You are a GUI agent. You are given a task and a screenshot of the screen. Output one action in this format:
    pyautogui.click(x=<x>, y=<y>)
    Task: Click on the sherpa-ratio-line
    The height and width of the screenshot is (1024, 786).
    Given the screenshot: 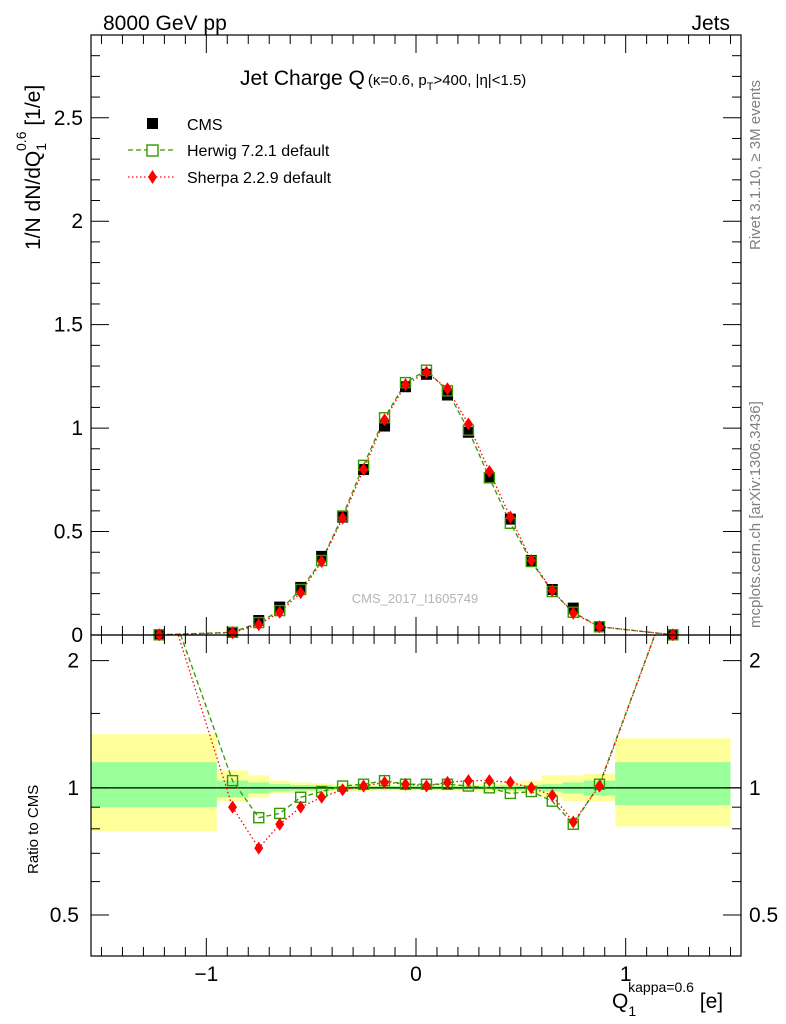 What is the action you would take?
    pyautogui.click(x=416, y=742)
    